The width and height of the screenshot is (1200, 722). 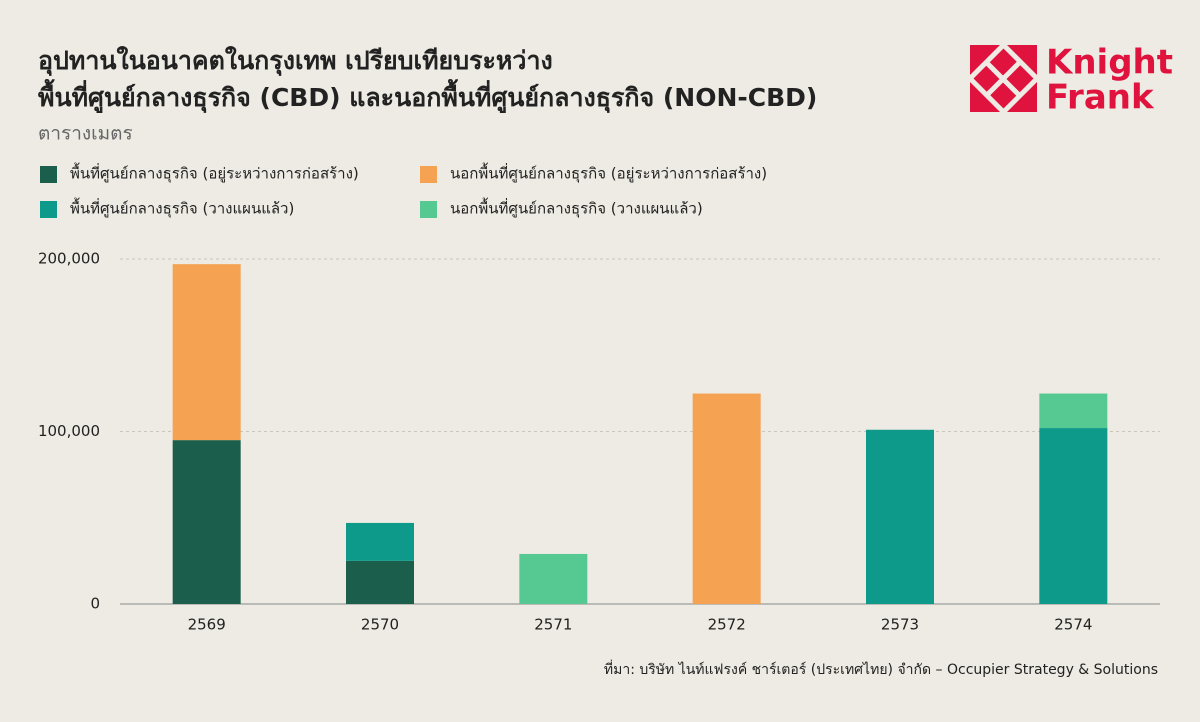 I want to click on y-tick-label: 200,000, so click(x=69, y=259).